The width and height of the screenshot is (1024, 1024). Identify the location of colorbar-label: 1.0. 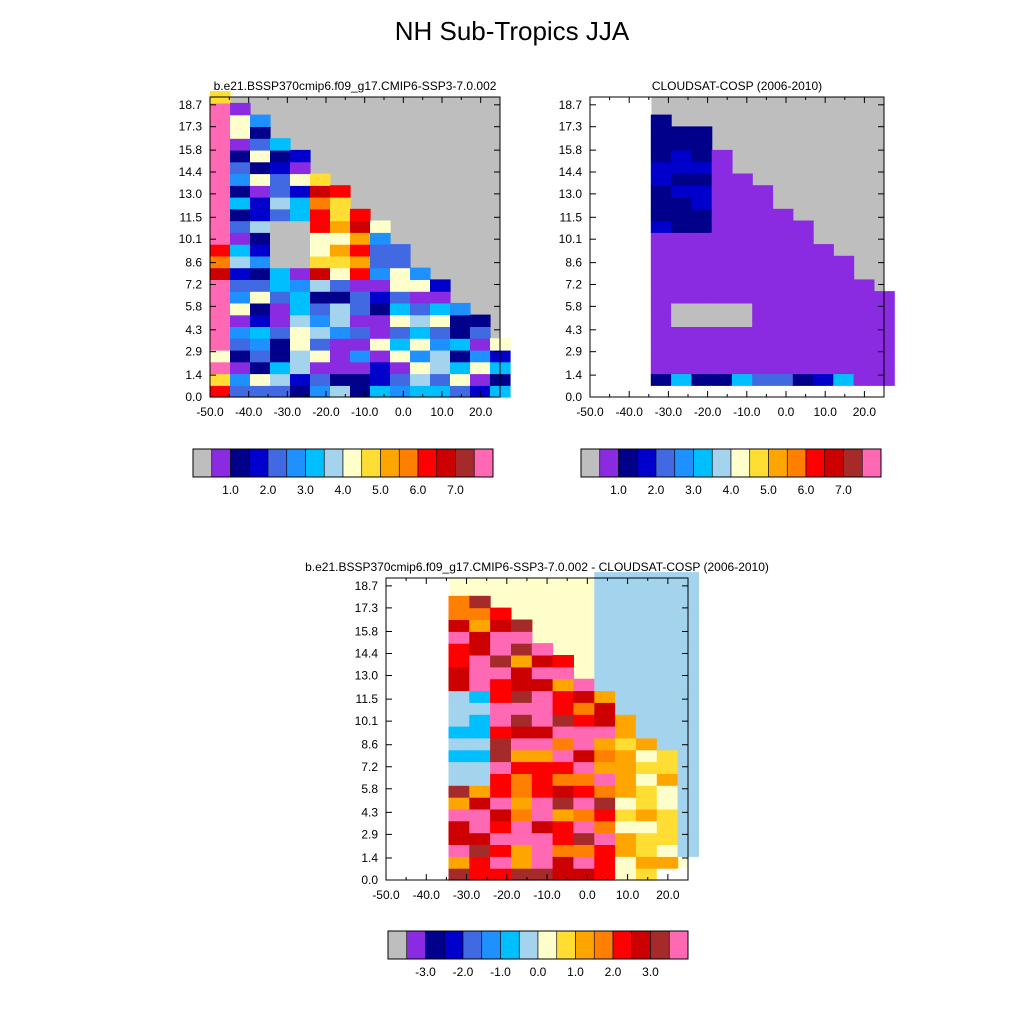
(618, 490).